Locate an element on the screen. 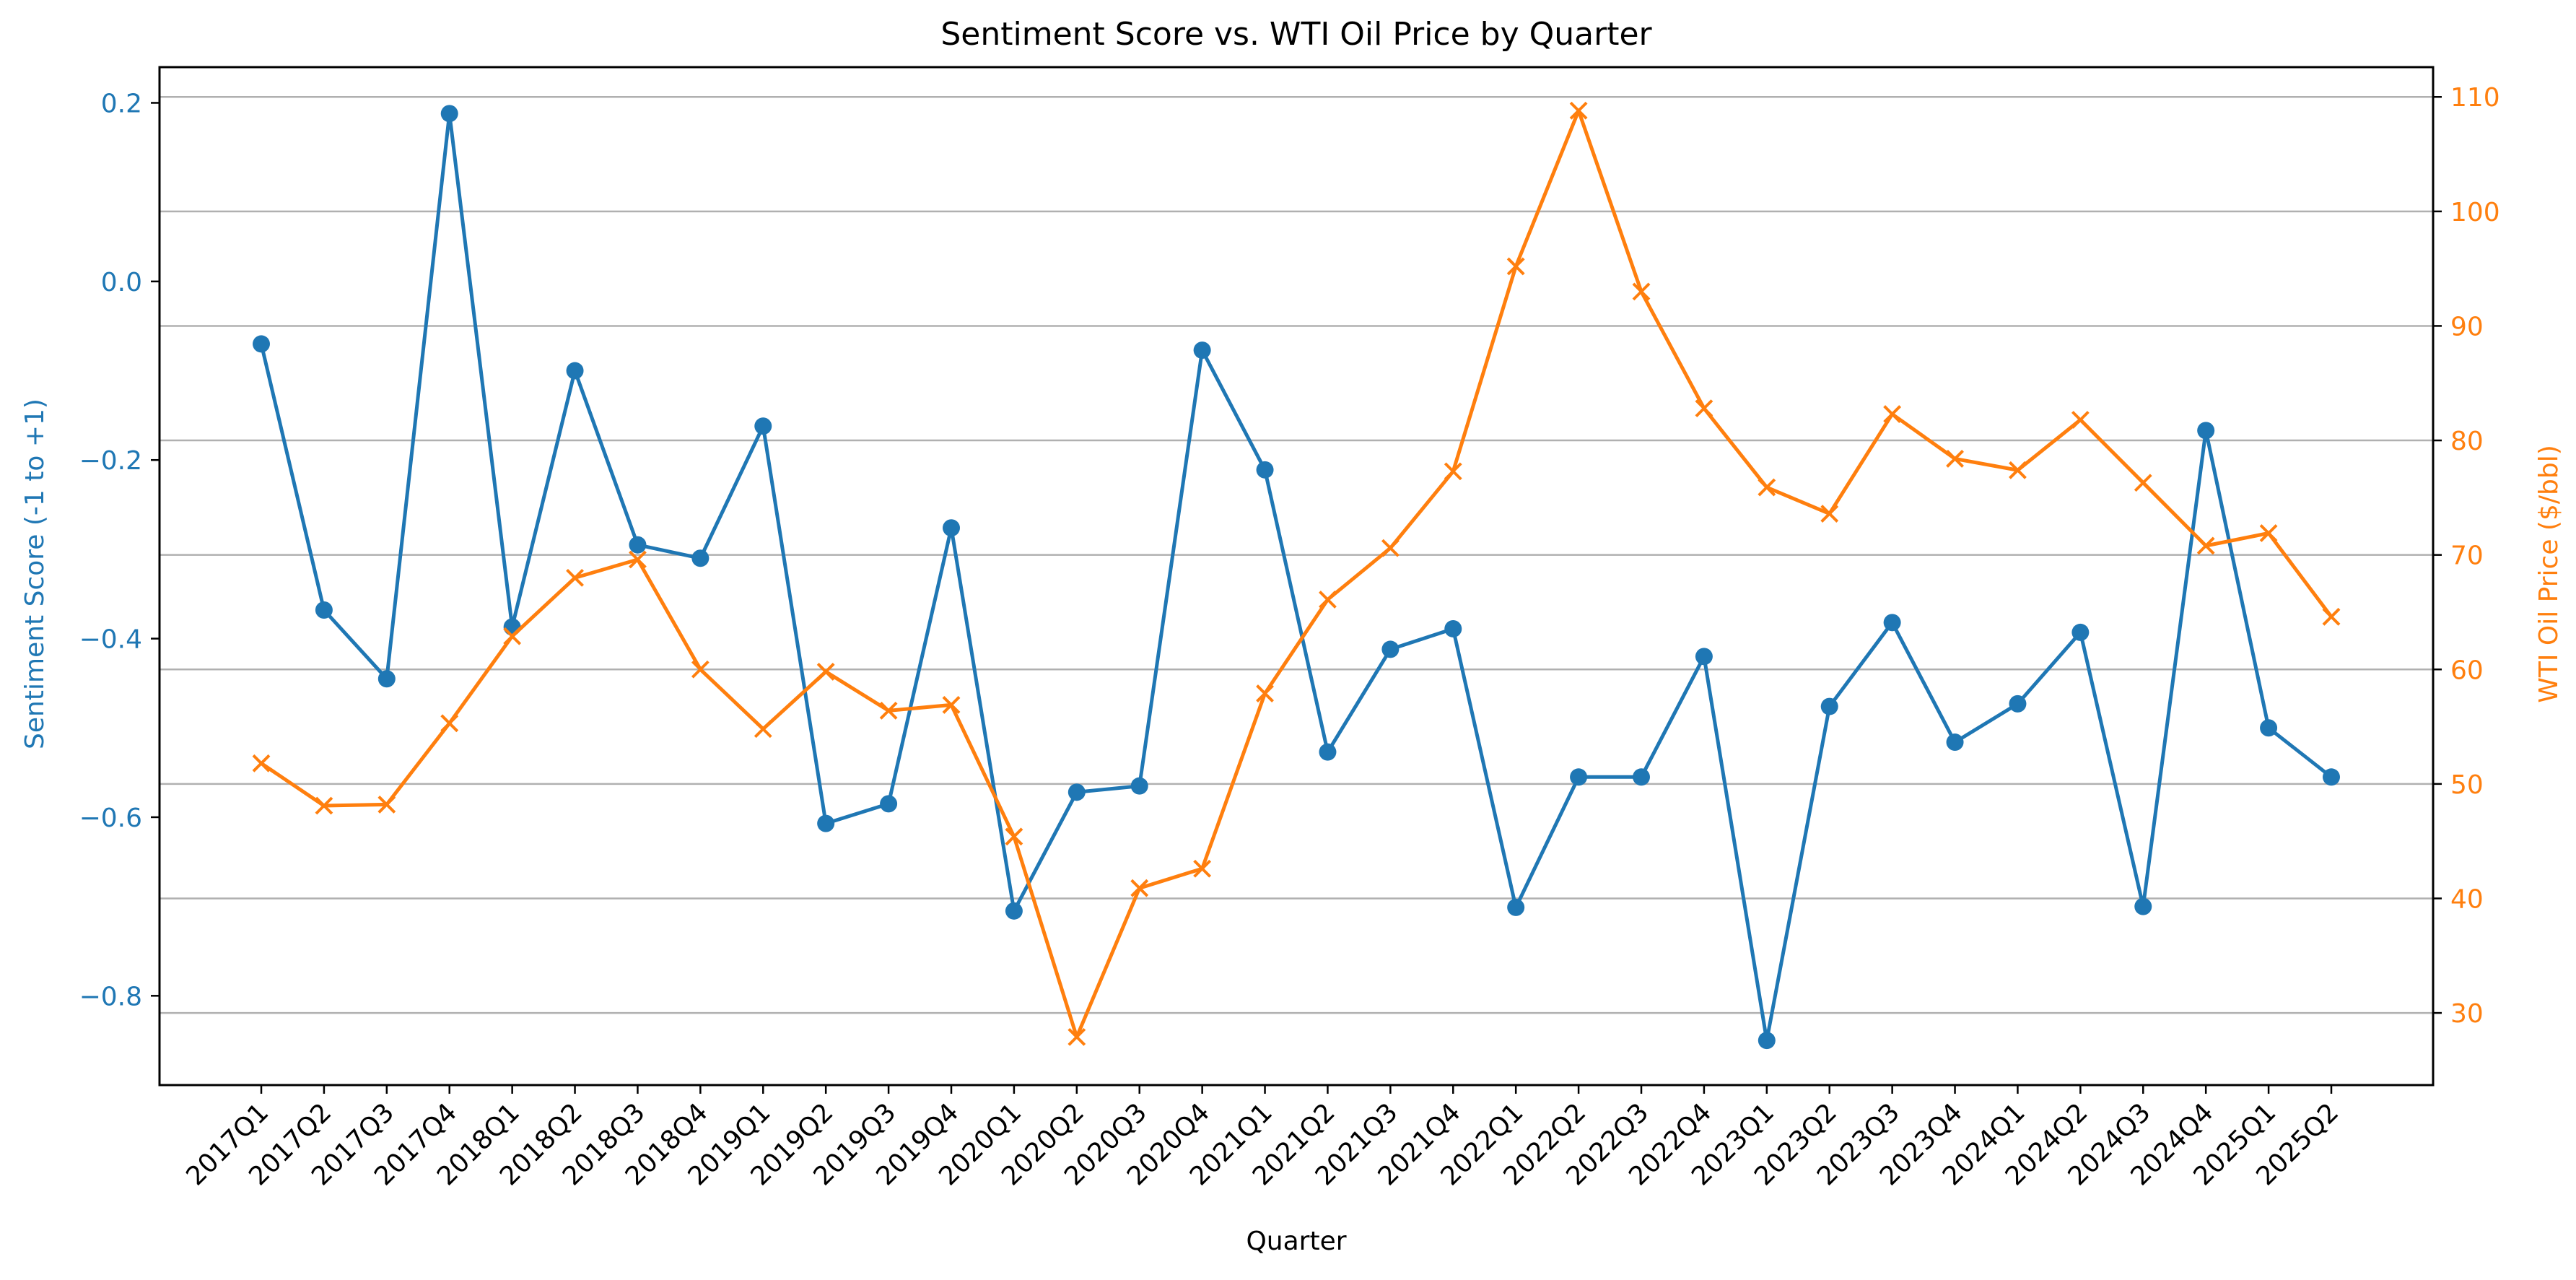 The image size is (2576, 1280). right-axis-tick-label: 50 is located at coordinates (2467, 785).